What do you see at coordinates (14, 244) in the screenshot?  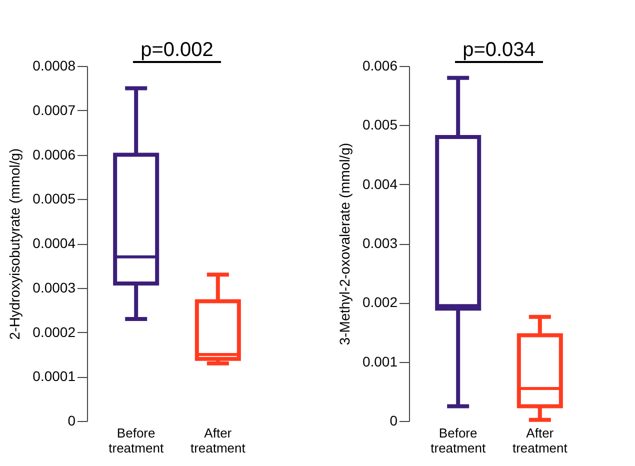 I see `y-axis-title: 2-Hydroxyisobutyrate (mmol/g)` at bounding box center [14, 244].